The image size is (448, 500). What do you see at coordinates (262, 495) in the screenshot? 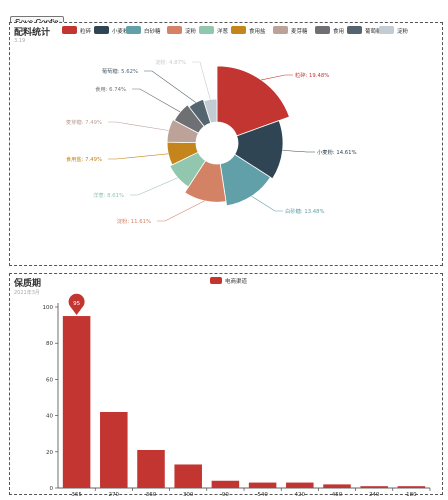
I see `x-tick-label: 540` at bounding box center [262, 495].